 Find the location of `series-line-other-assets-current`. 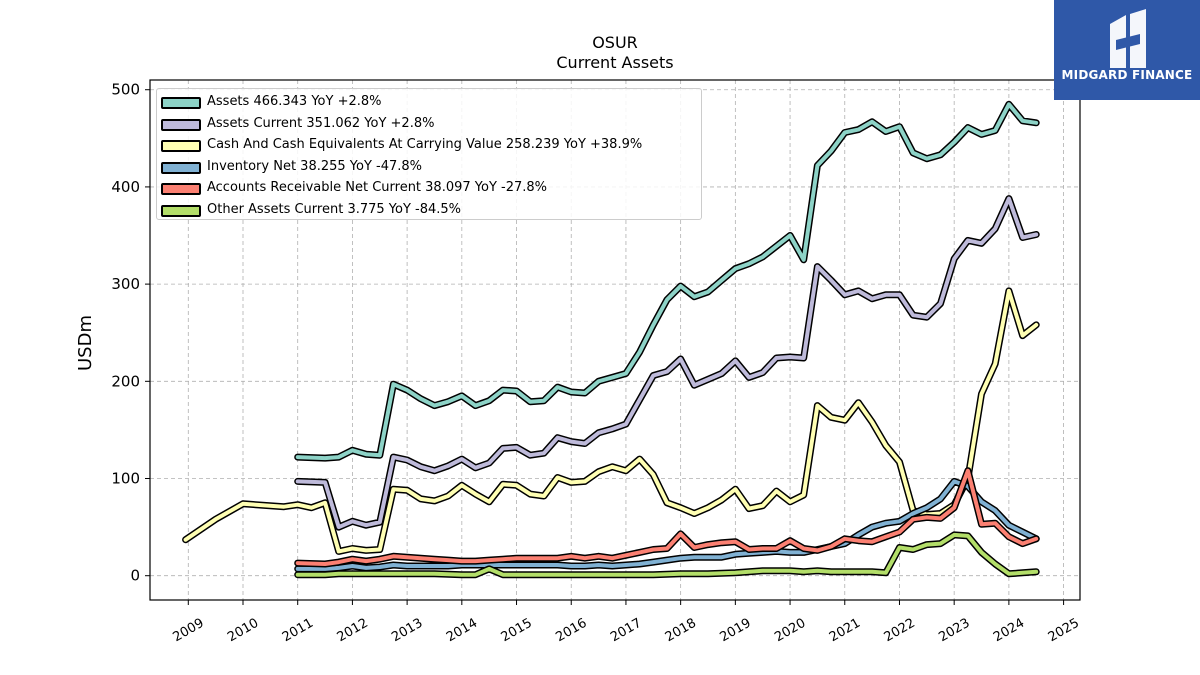

series-line-other-assets-current is located at coordinates (667, 554).